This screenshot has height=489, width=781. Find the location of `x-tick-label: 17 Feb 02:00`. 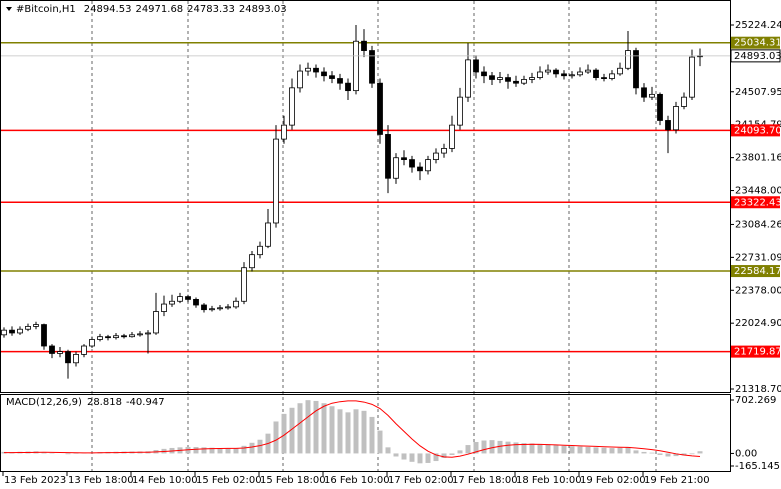

x-tick-label: 17 Feb 02:00 is located at coordinates (421, 480).